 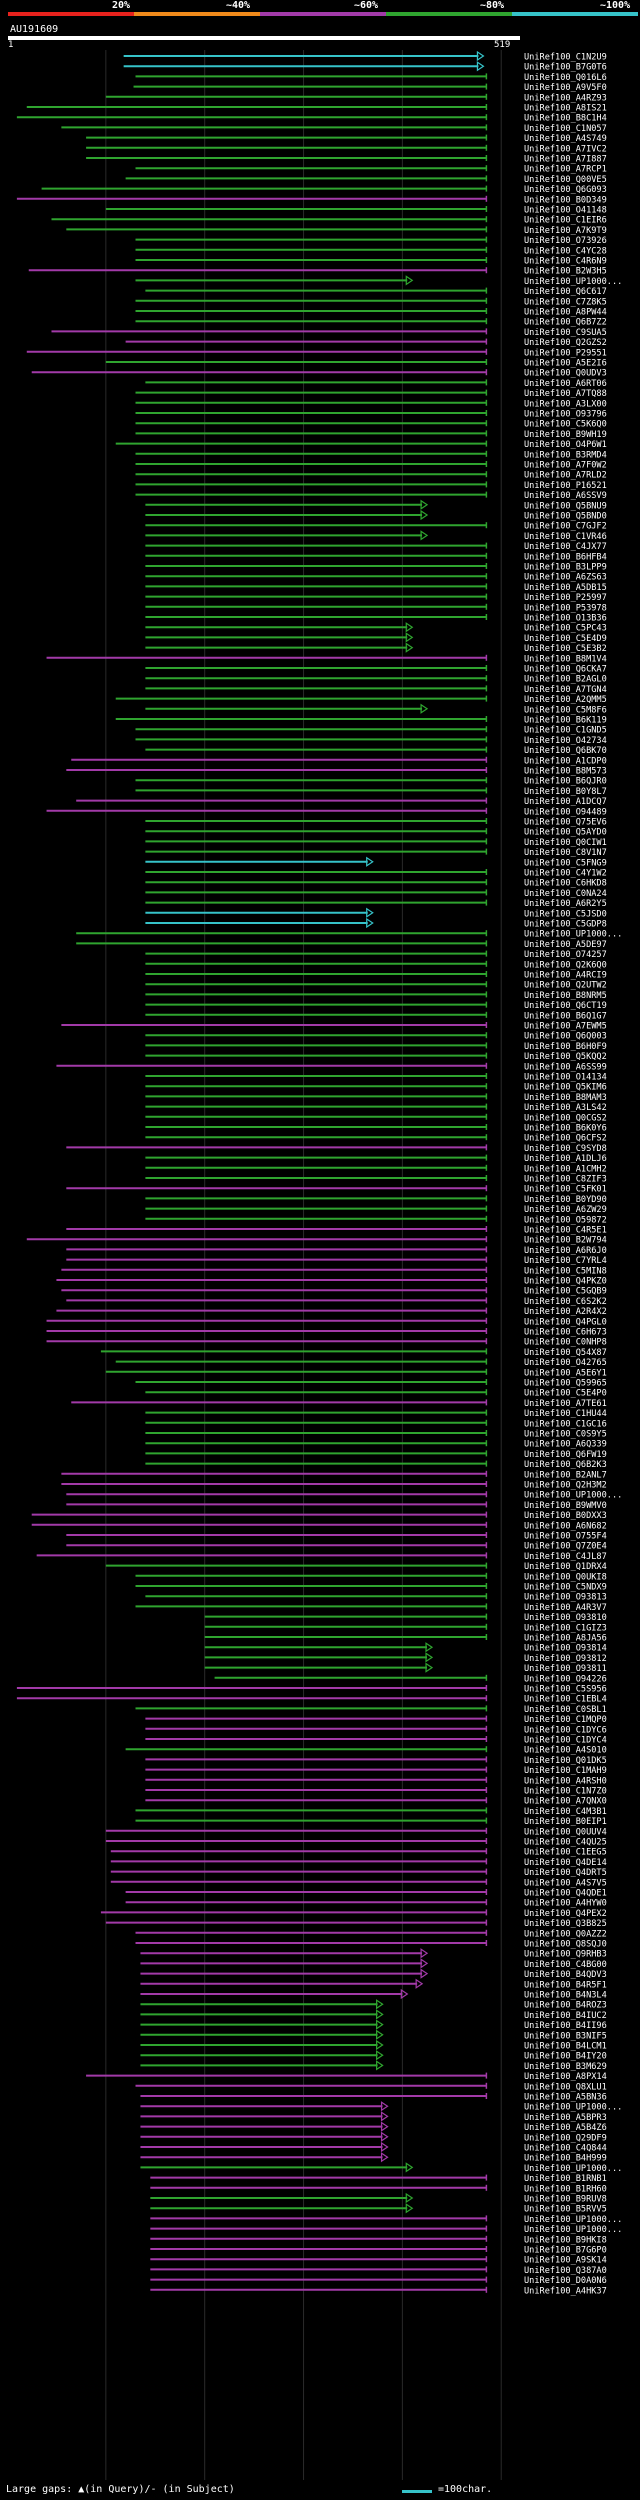 I want to click on hit-label: UniRef100_C5FNG9, so click(x=565, y=863).